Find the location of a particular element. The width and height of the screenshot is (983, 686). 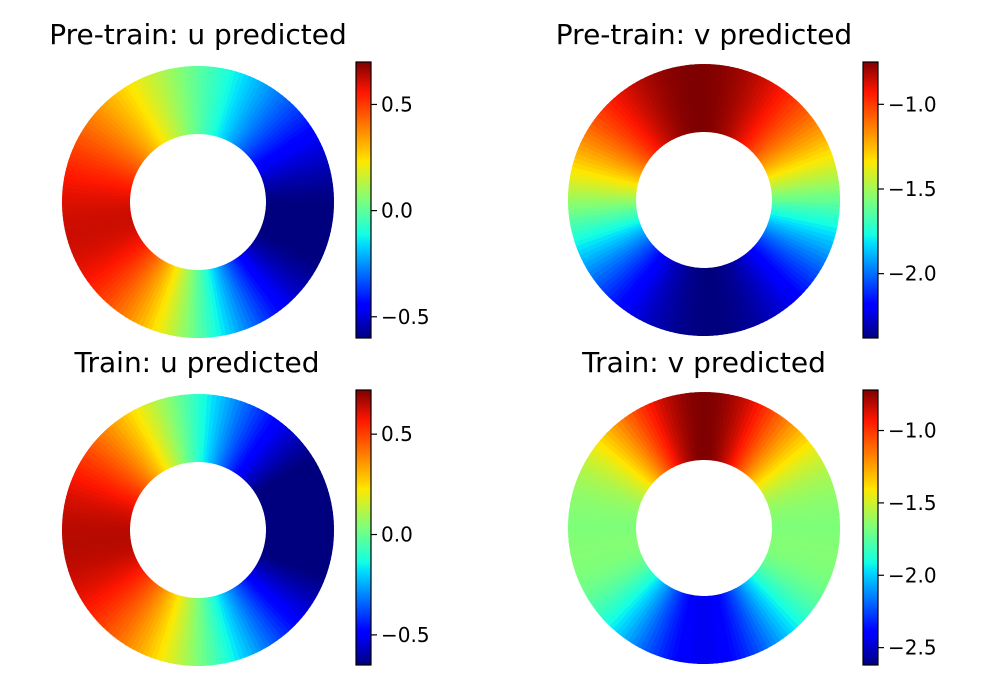

colorbar-tick-label: −0.5 is located at coordinates (405, 317).